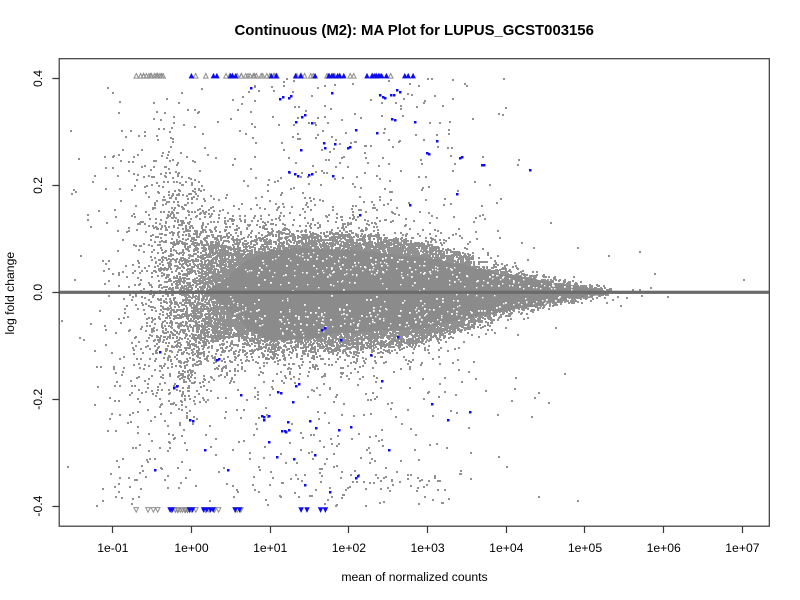  I want to click on svg-text: -0.2, so click(38, 398).